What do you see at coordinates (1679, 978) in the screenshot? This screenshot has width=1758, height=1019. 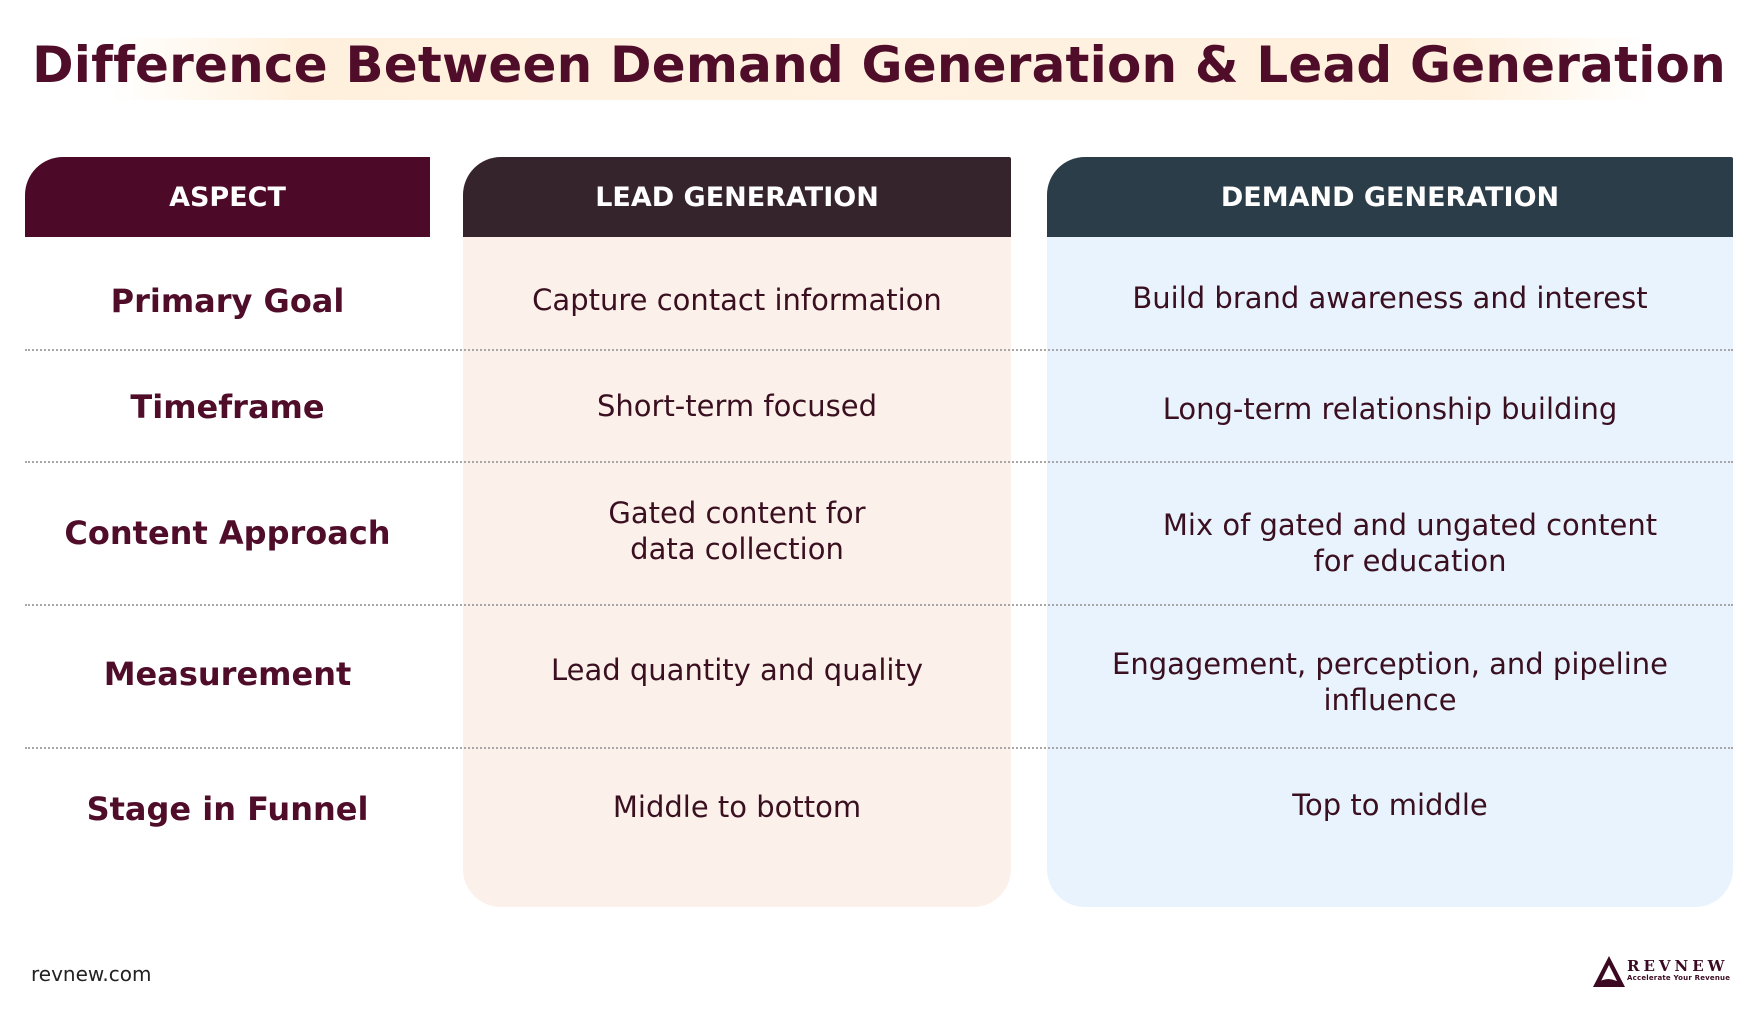 I see `logo-tagline: Accelerate Your Revenue` at bounding box center [1679, 978].